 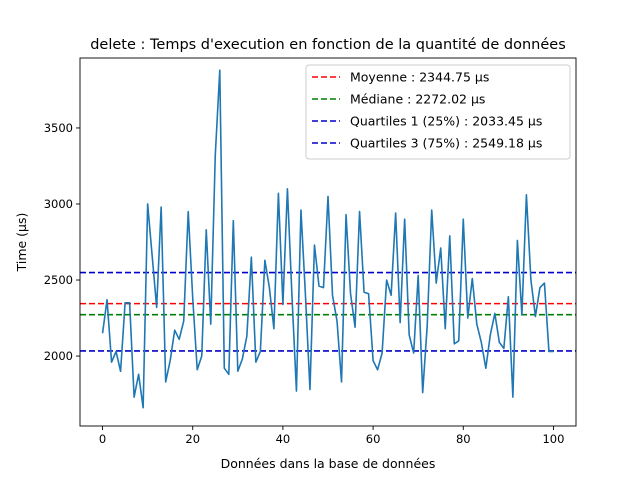 I want to click on x-tick-label: 60, so click(x=373, y=439).